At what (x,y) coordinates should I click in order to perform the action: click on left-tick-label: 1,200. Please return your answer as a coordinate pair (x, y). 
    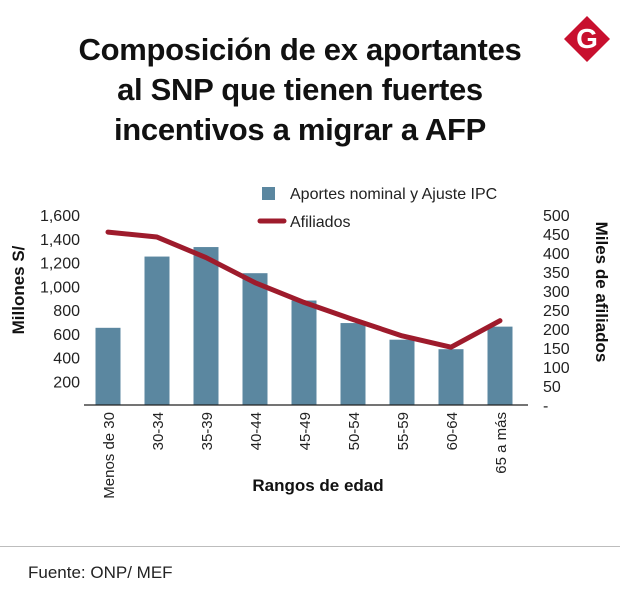
    Looking at the image, I should click on (60, 264).